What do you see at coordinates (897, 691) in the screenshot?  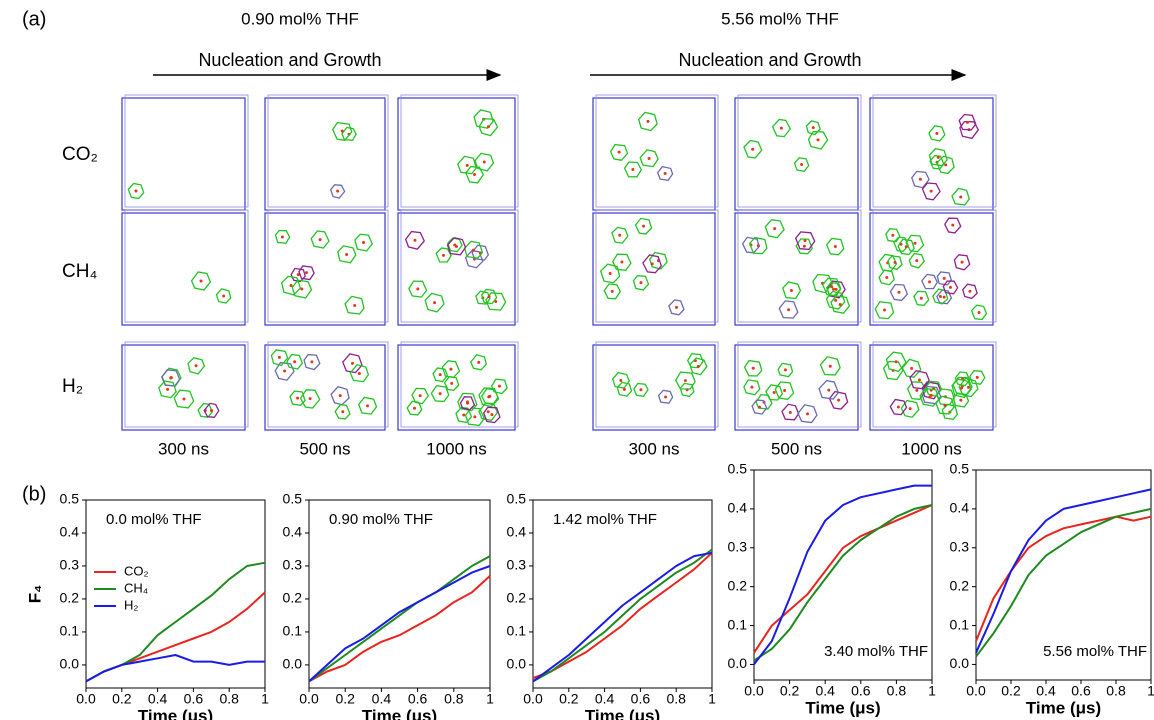 I see `x-tick-label: 0.8` at bounding box center [897, 691].